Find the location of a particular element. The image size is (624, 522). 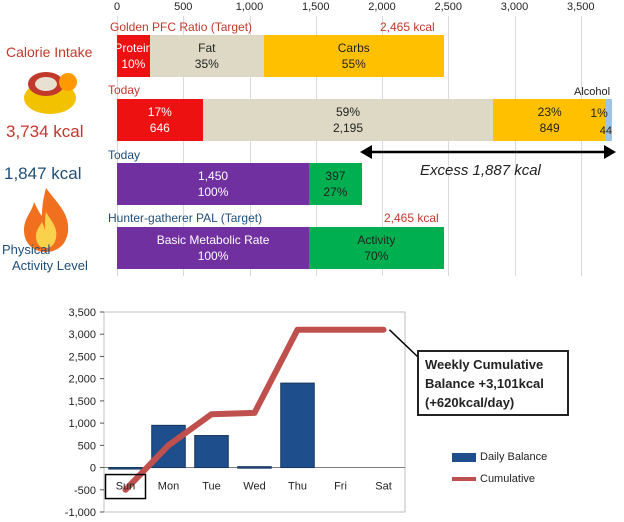

pal-target-bar: Basic Metabolic Rate 100% Activity 70% is located at coordinates (312, 248).